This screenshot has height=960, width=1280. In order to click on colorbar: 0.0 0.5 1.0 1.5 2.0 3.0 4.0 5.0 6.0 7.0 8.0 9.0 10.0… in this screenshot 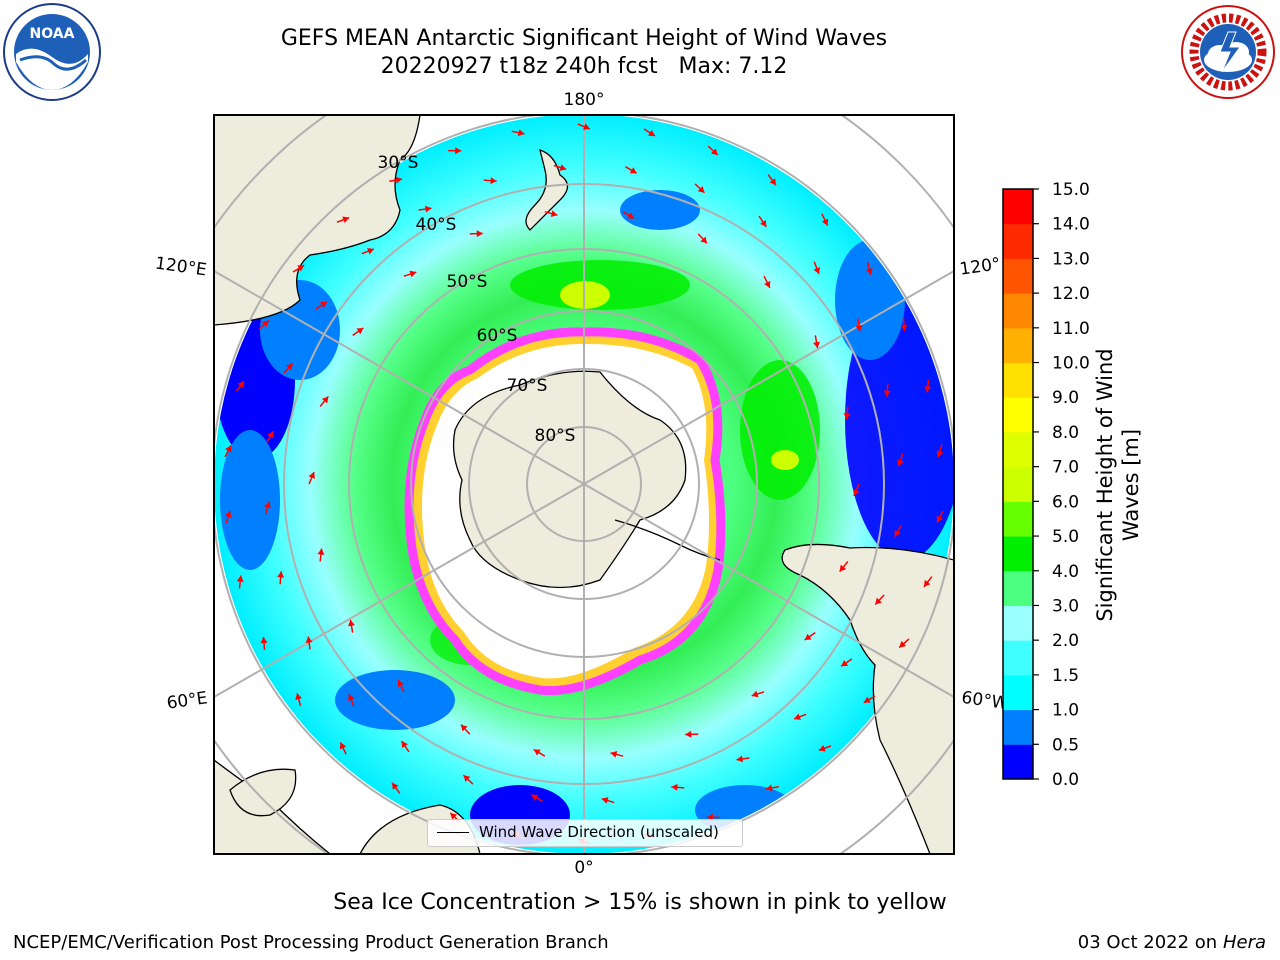, I will do `click(1046, 485)`.